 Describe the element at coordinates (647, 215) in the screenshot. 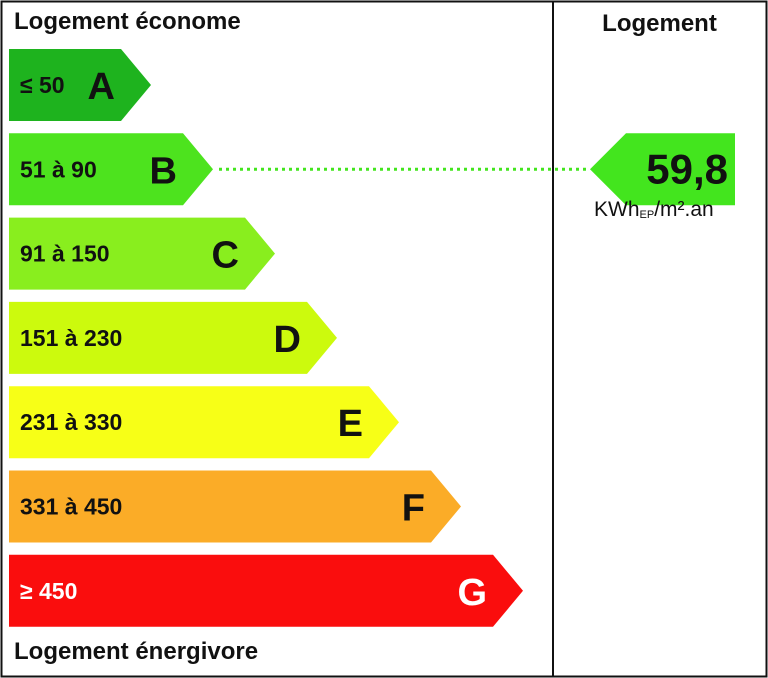

I see `unit-sub: EP` at that location.